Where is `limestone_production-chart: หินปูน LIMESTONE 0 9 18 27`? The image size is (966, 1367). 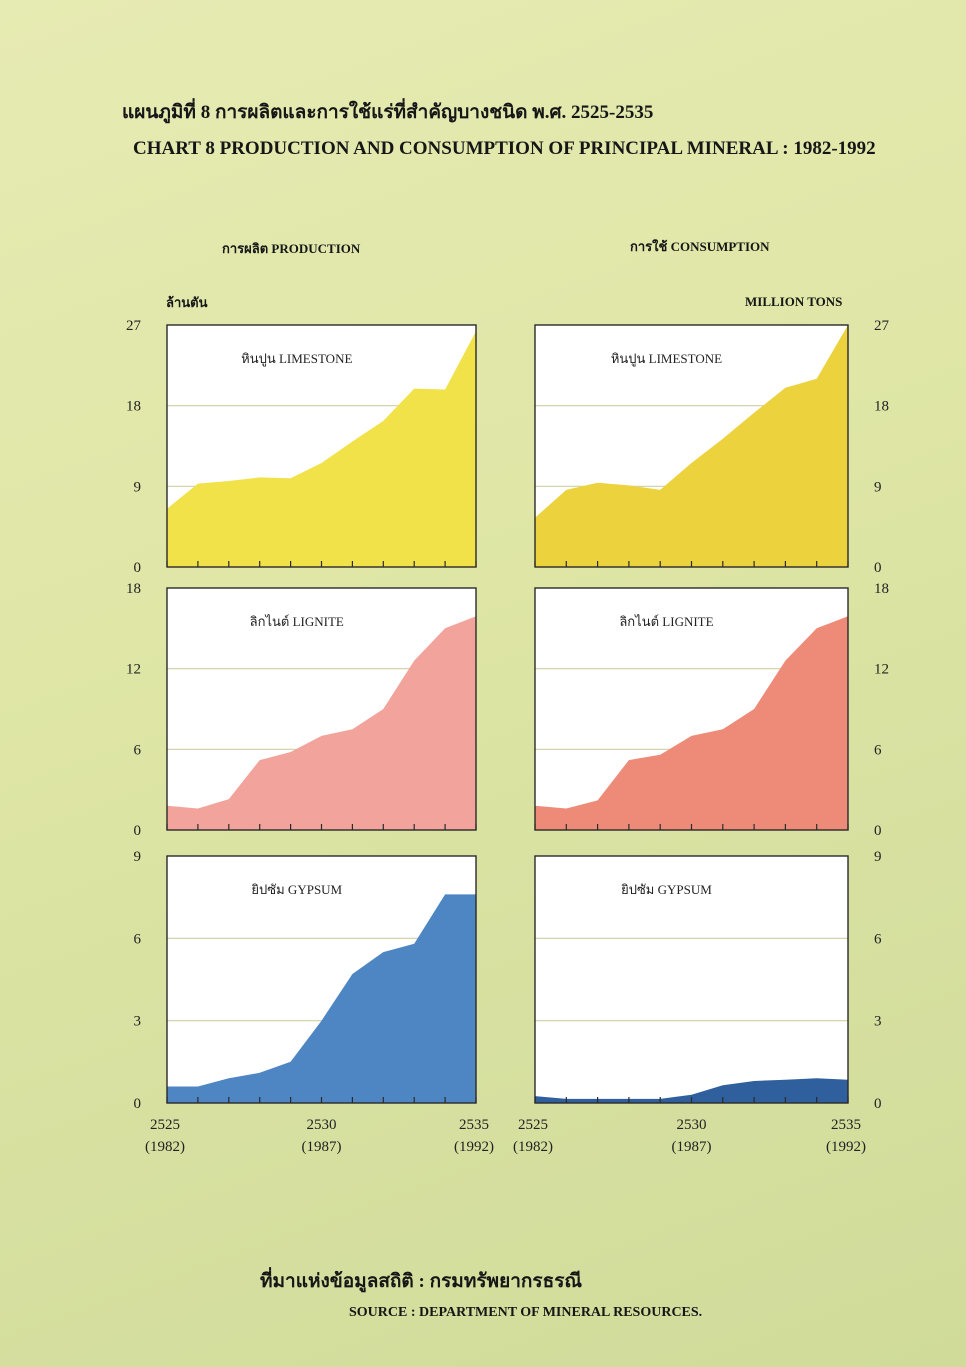
limestone_production-chart: หินปูน LIMESTONE 0 9 18 27 is located at coordinates (301, 447).